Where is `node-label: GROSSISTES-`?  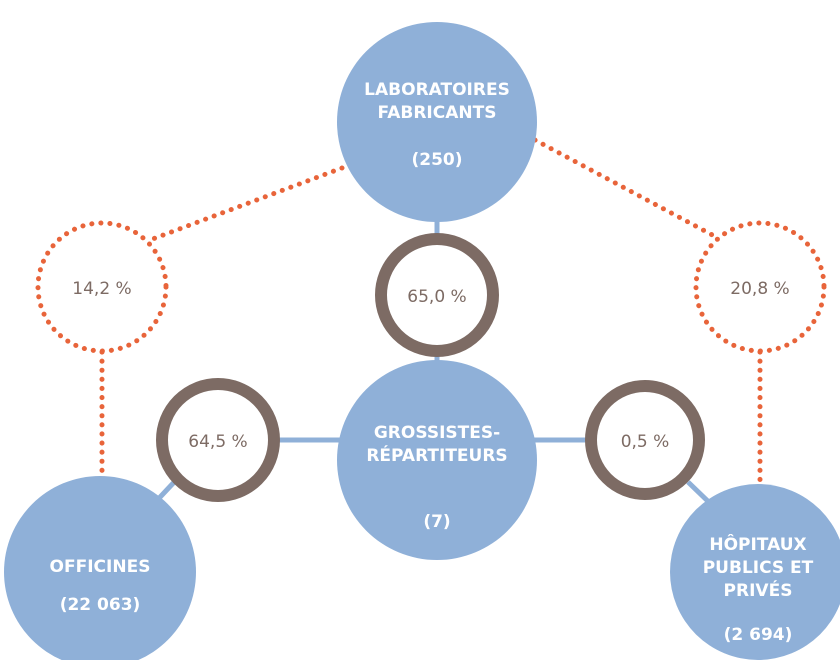 node-label: GROSSISTES- is located at coordinates (437, 433).